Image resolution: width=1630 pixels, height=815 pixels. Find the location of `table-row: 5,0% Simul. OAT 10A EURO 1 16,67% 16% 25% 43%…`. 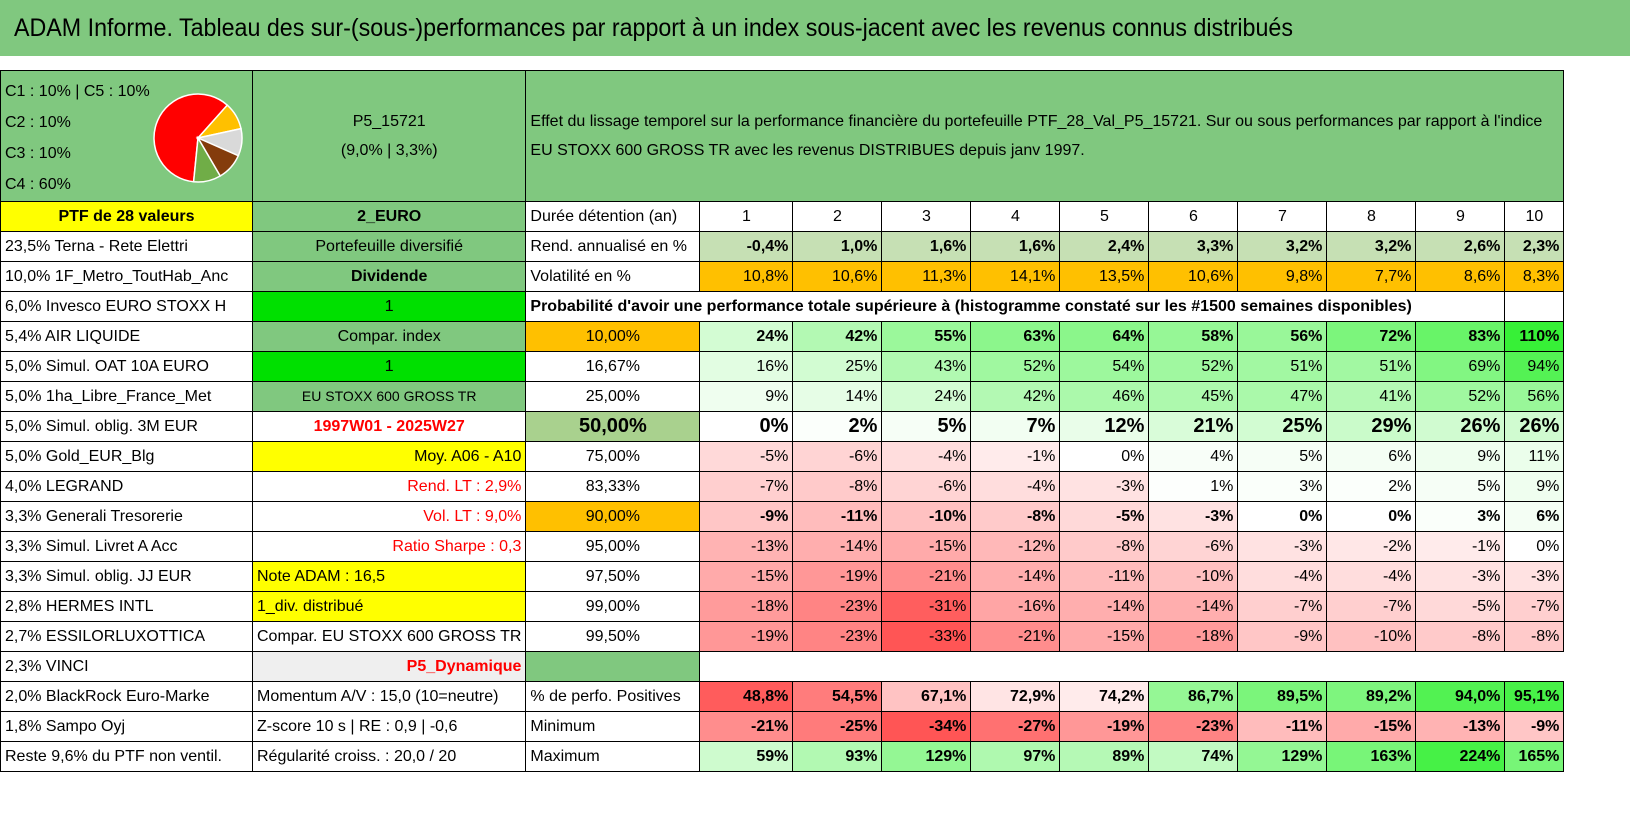

table-row: 5,0% Simul. OAT 10A EURO 1 16,67% 16% 25% 43%… is located at coordinates (782, 366).